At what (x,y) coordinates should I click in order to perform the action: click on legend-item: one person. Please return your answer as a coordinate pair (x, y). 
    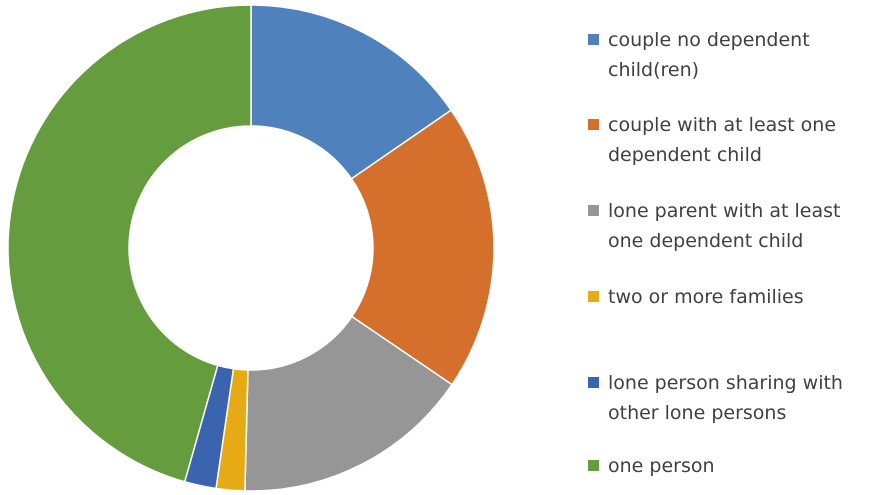
    Looking at the image, I should click on (651, 466).